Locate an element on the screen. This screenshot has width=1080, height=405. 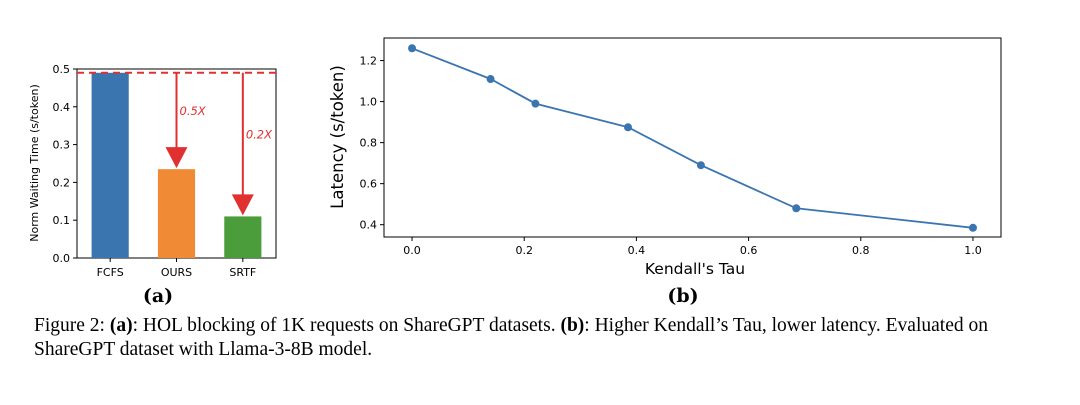
line-chart-x-tick-label: 0.0 is located at coordinates (412, 250).